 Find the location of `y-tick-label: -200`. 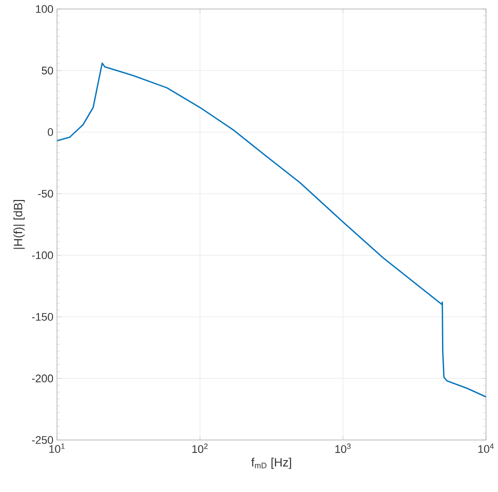

y-tick-label: -200 is located at coordinates (43, 378).